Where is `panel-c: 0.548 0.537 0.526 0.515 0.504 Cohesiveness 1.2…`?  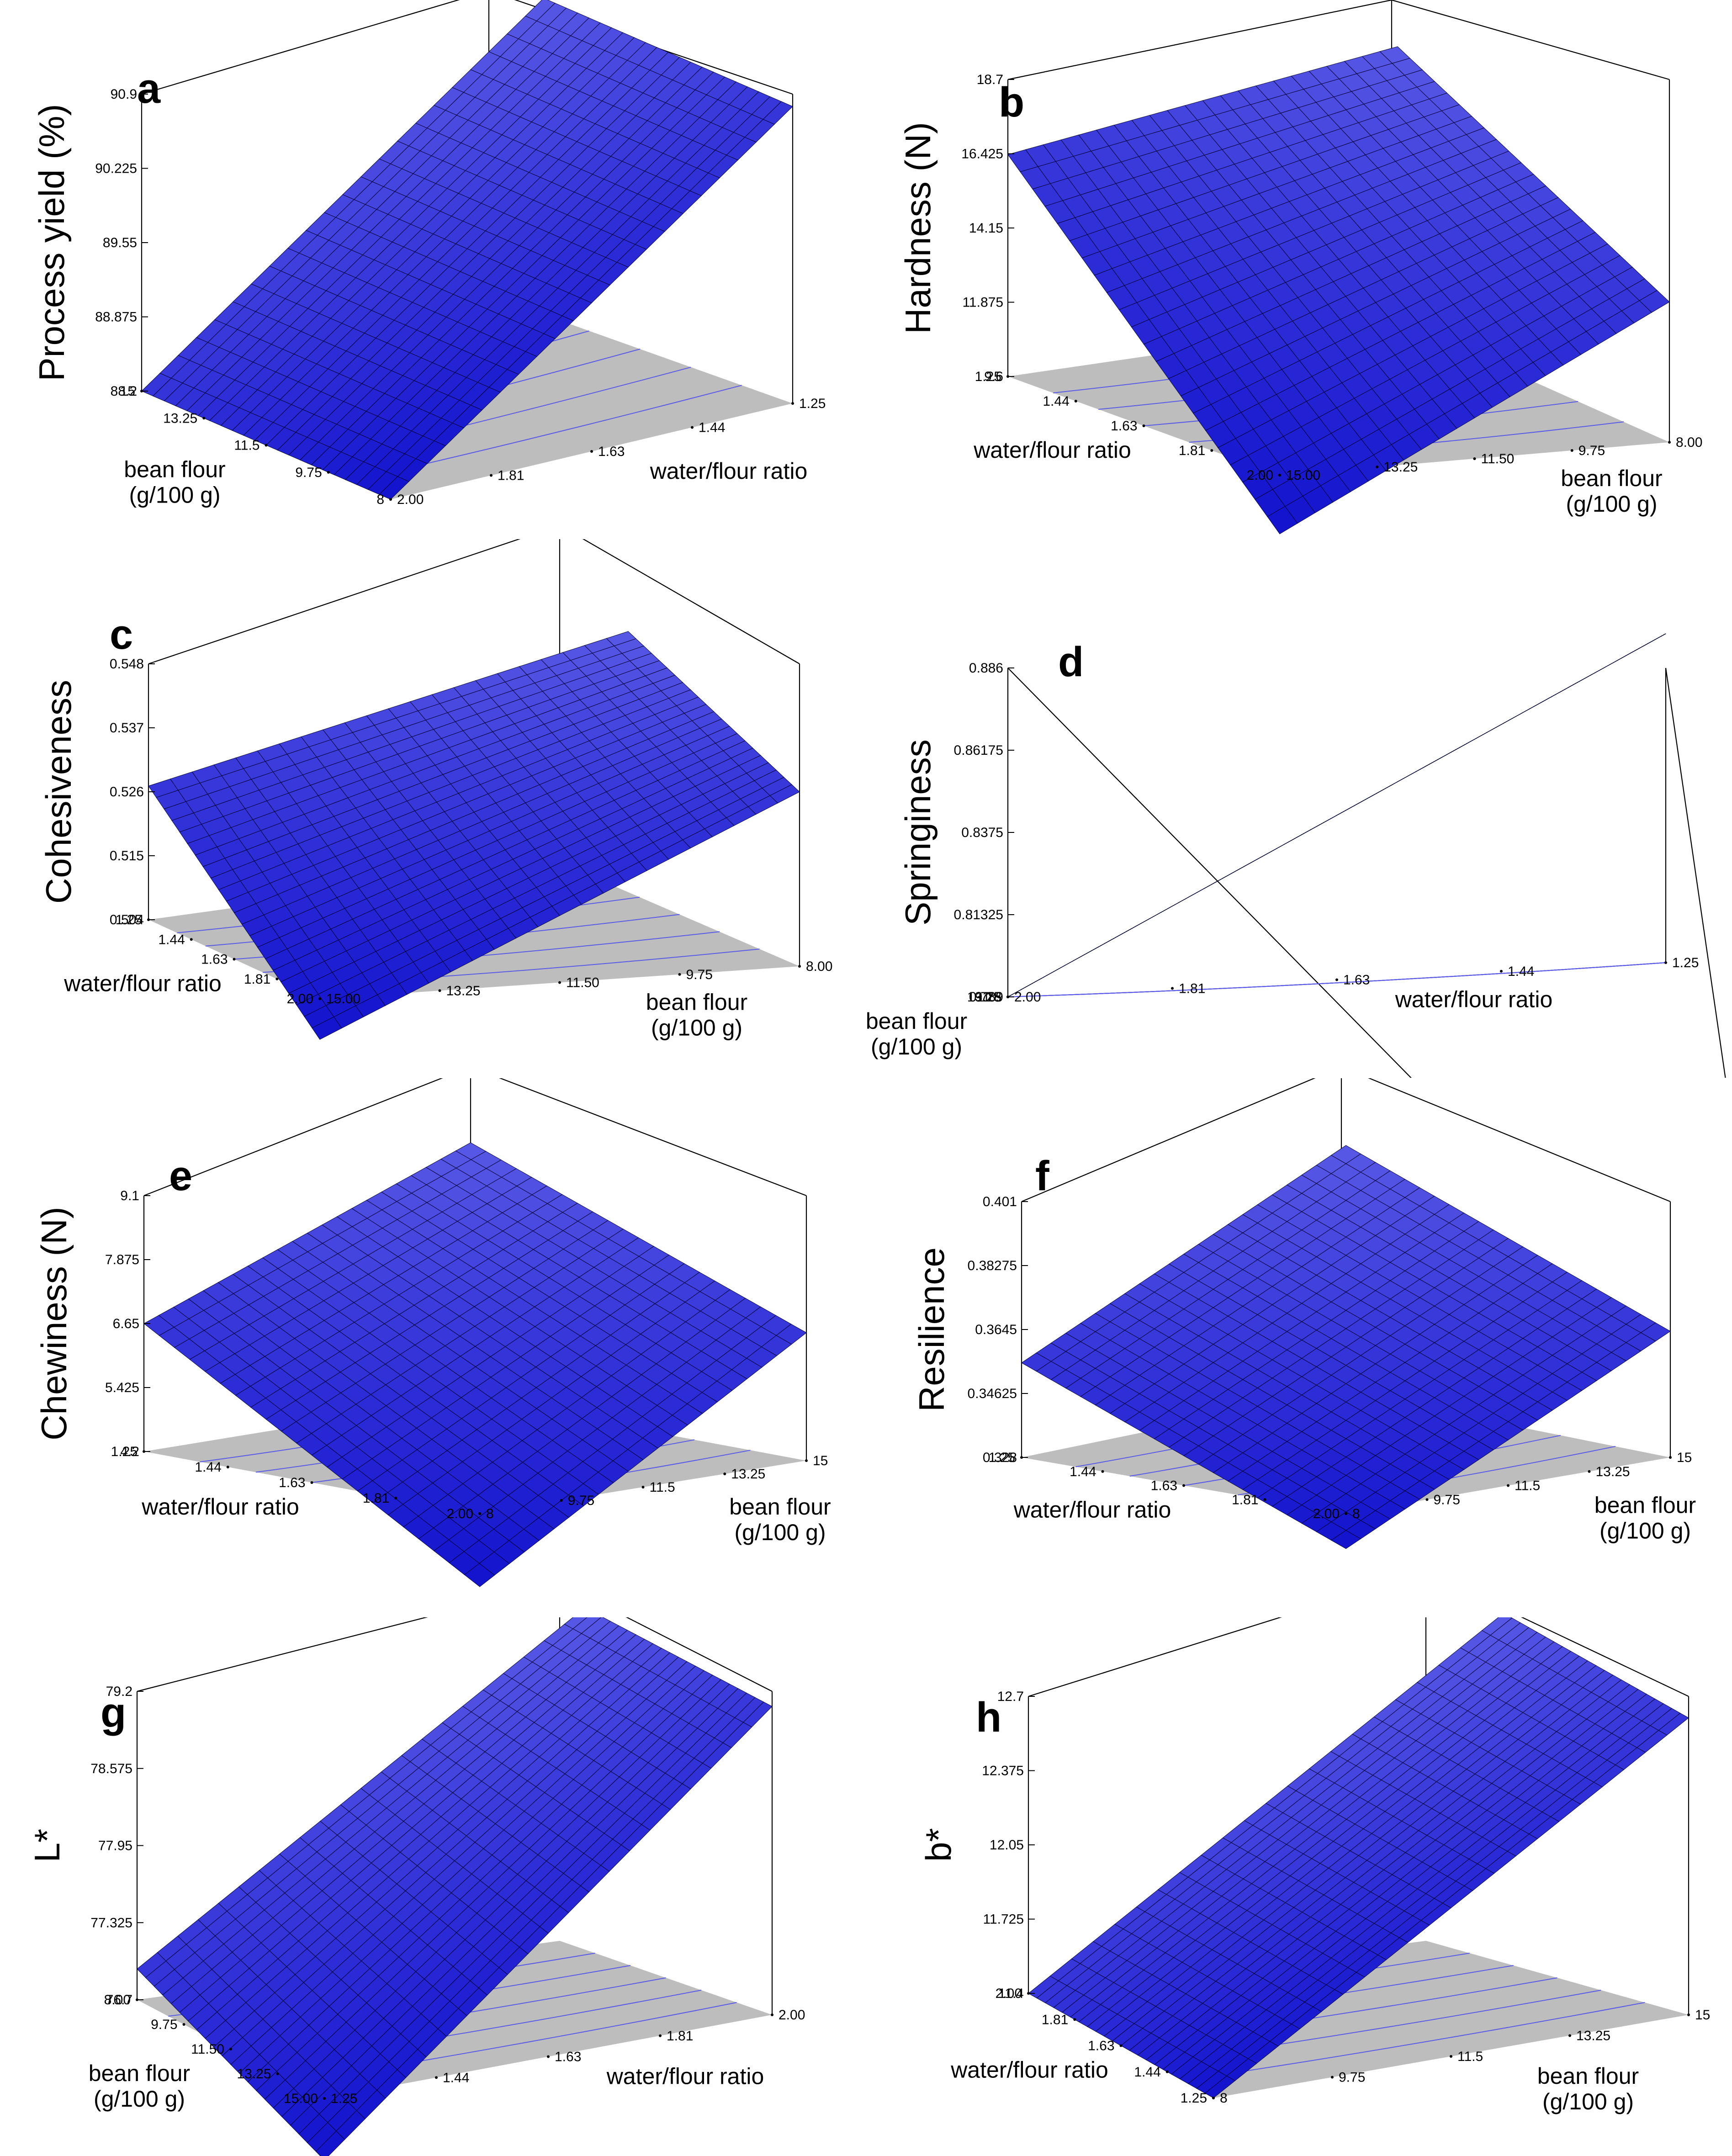
panel-c: 0.548 0.537 0.526 0.515 0.504 Cohesiveness 1.2… is located at coordinates (435, 790).